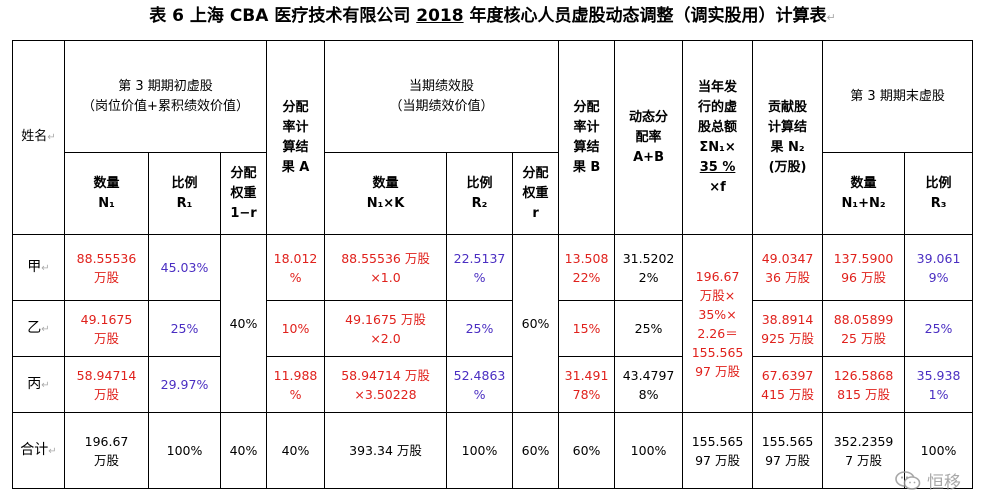 Image resolution: width=985 pixels, height=499 pixels. Describe the element at coordinates (38, 137) in the screenshot. I see `header-name: 姓名↵` at that location.